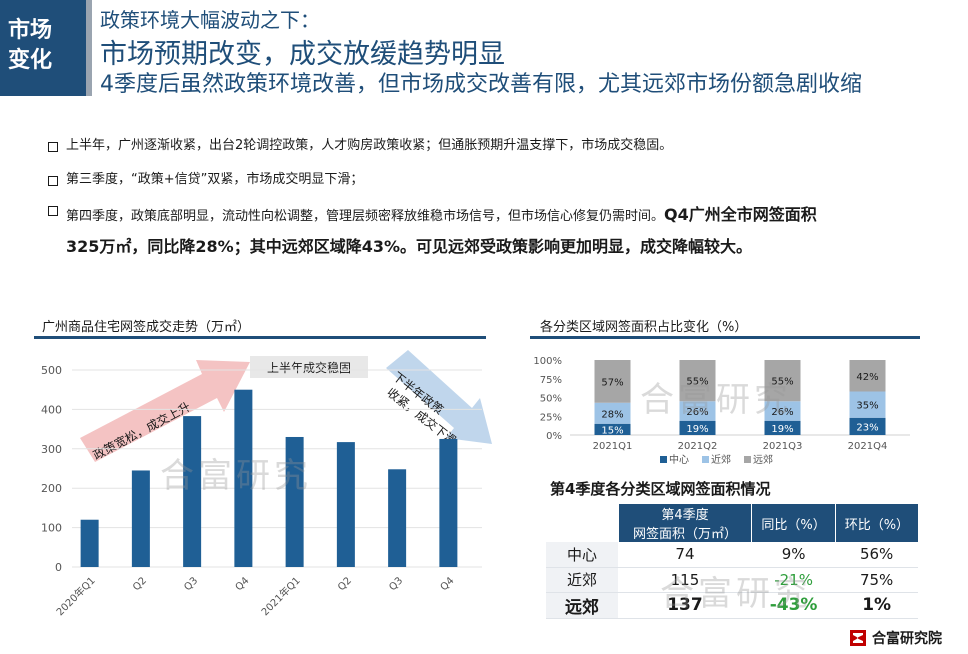 This screenshot has width=968, height=654. What do you see at coordinates (907, 639) in the screenshot?
I see `footer-text: 合富研究院` at bounding box center [907, 639].